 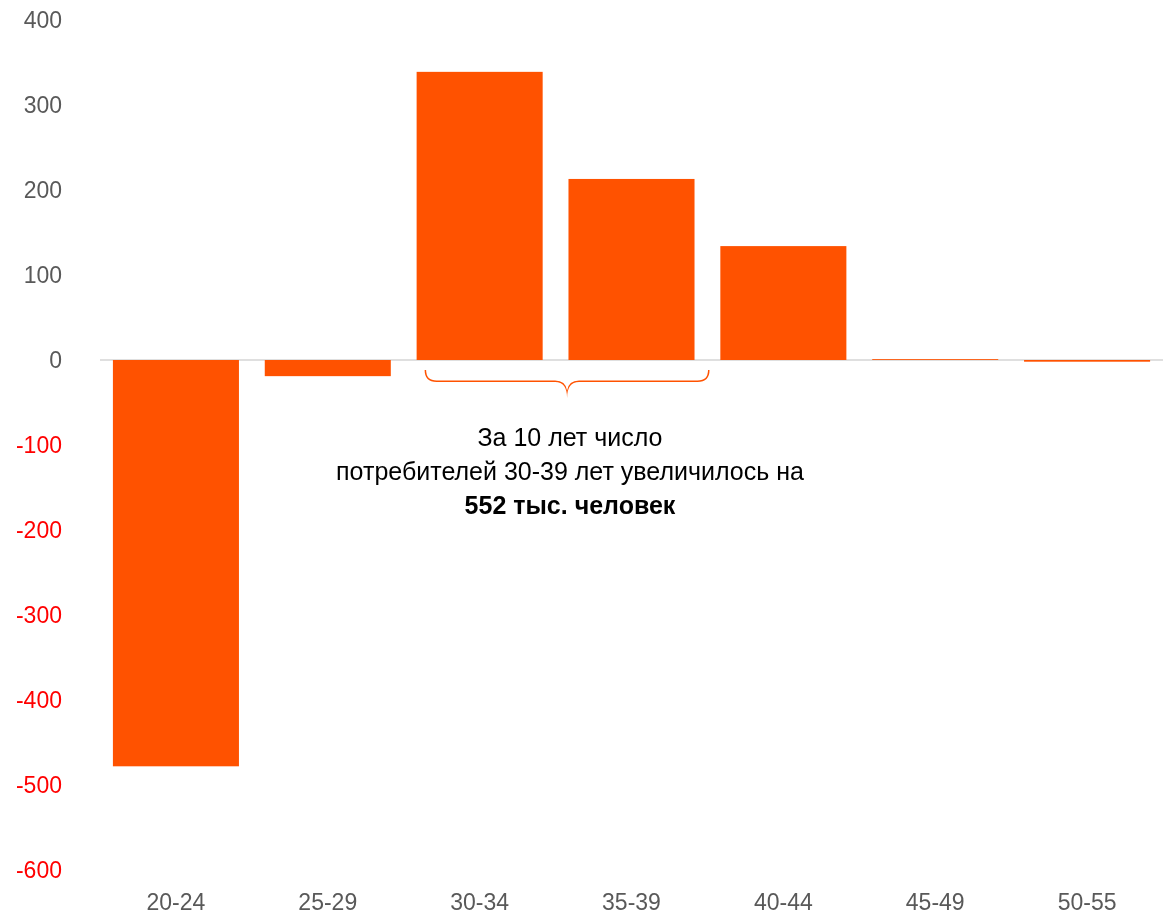 I want to click on x-tick-label: 50-55, so click(x=1087, y=902).